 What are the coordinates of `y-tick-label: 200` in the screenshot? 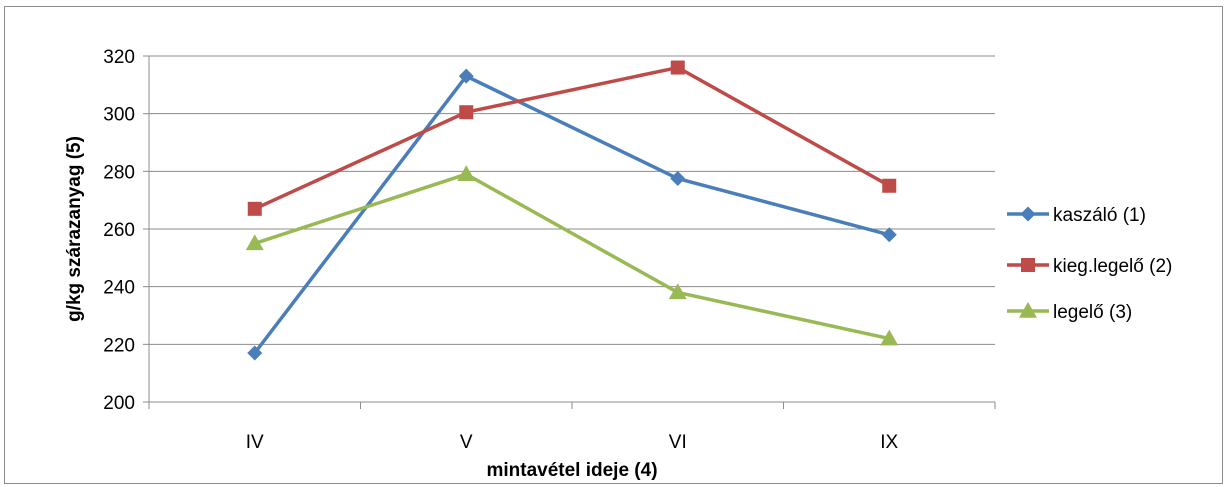 It's located at (119, 403).